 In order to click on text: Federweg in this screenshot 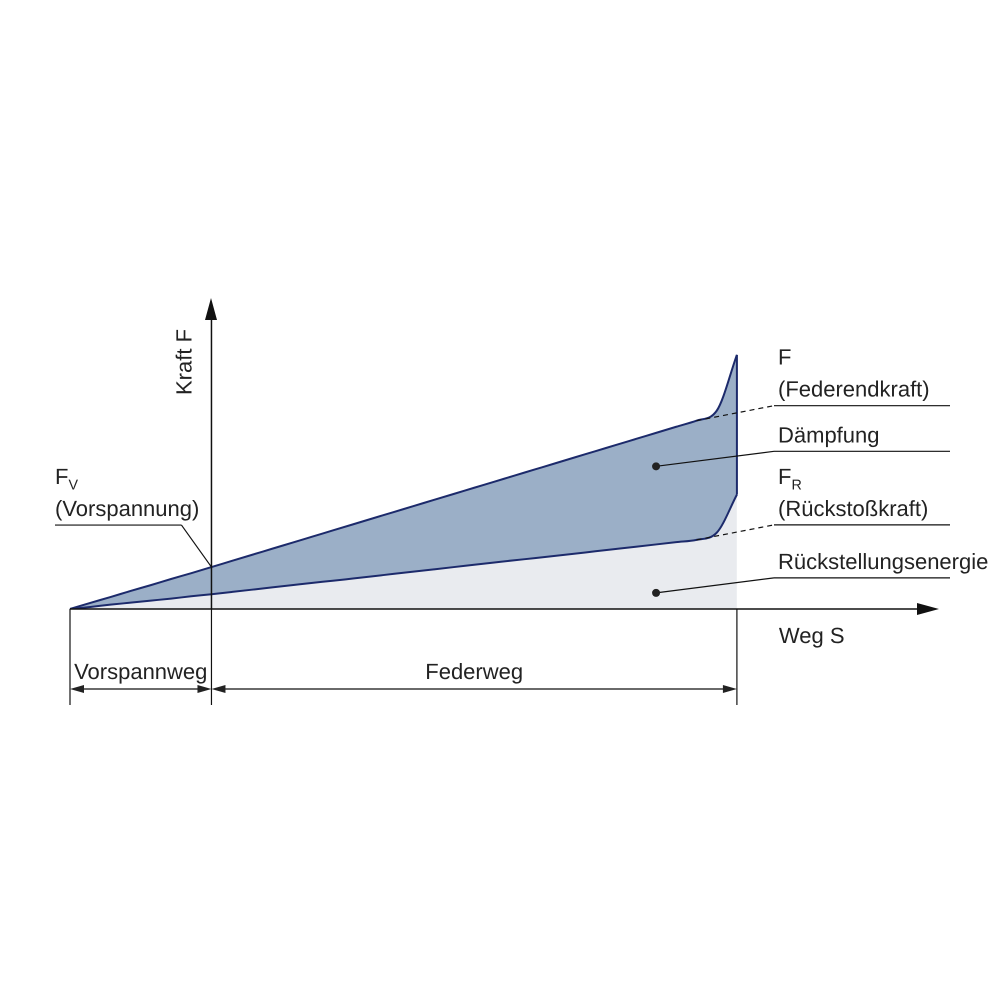, I will do `click(474, 671)`.